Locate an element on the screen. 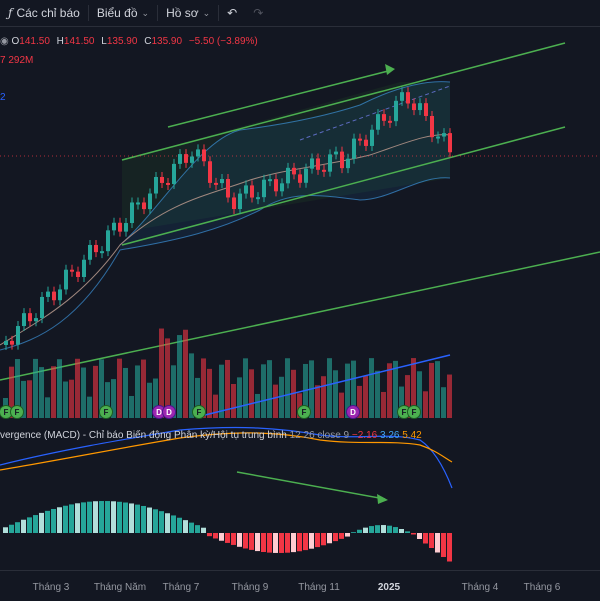 The image size is (600, 601). time-axis-label: Tháng 9 is located at coordinates (250, 587).